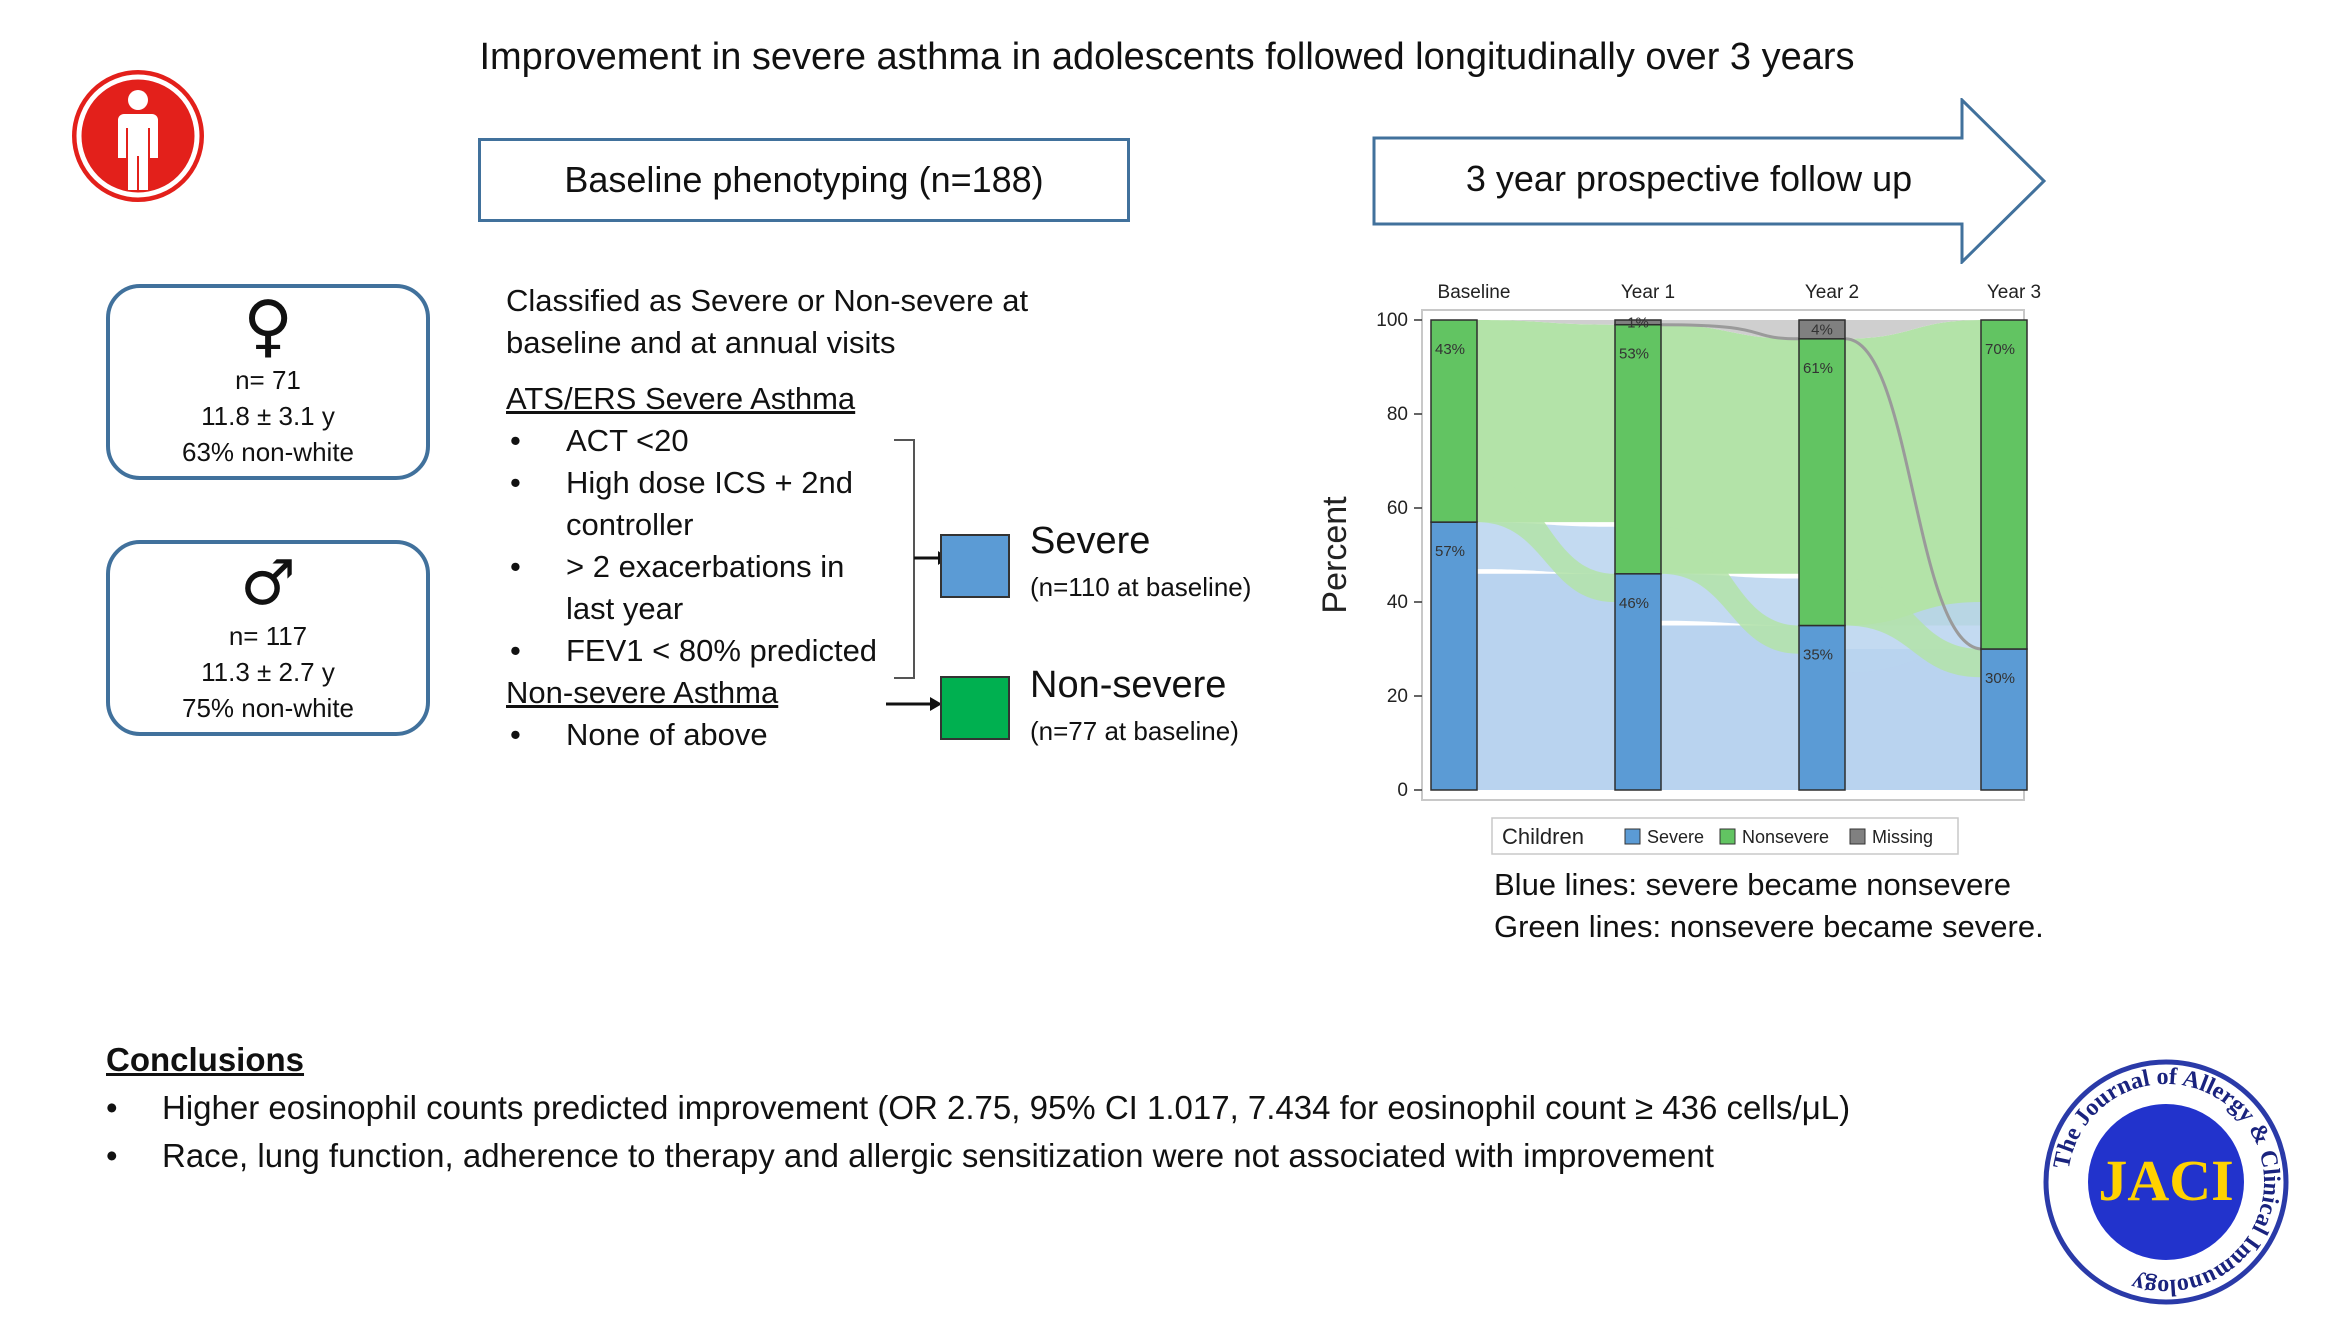 This screenshot has height=1328, width=2334. Describe the element at coordinates (767, 567) in the screenshot. I see `criteria-item: > 2 exacerbations in` at that location.